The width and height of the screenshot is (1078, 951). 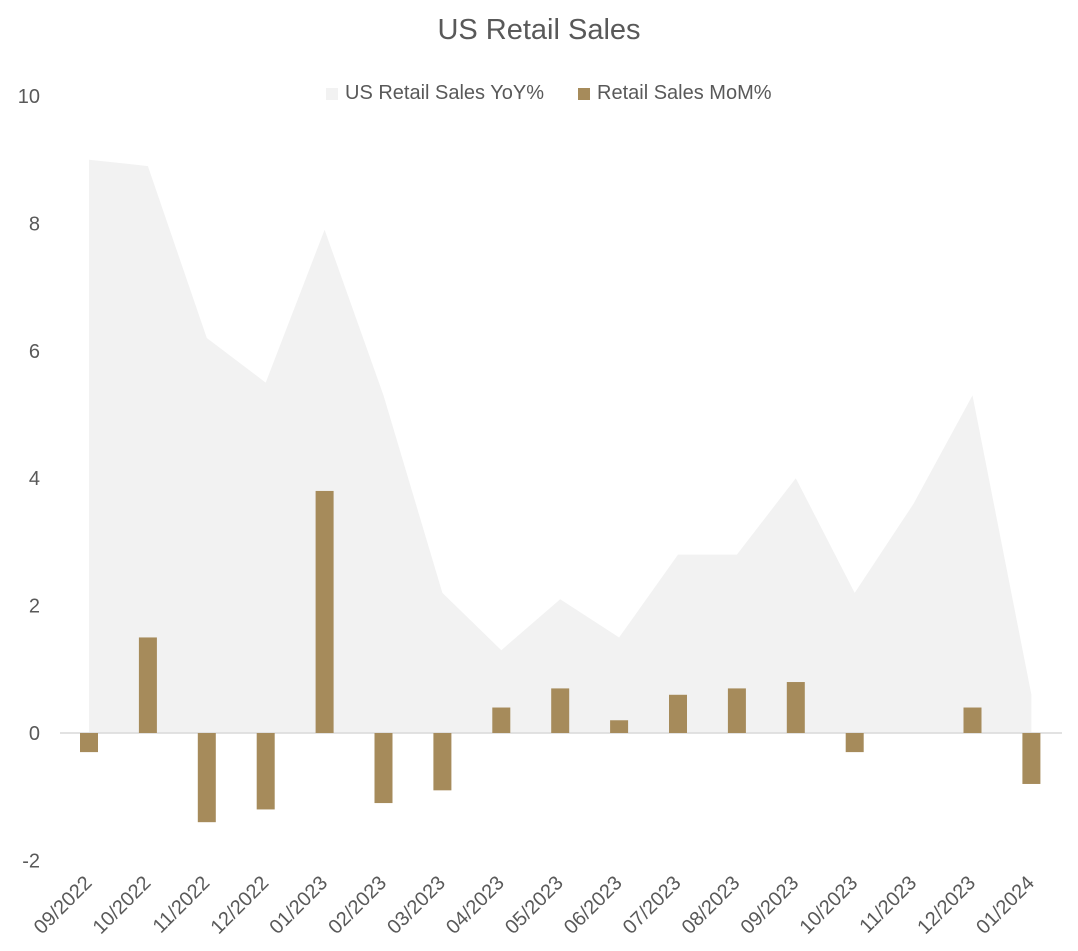 I want to click on x-tick-label-12-2023: 12/2023, so click(x=946, y=905).